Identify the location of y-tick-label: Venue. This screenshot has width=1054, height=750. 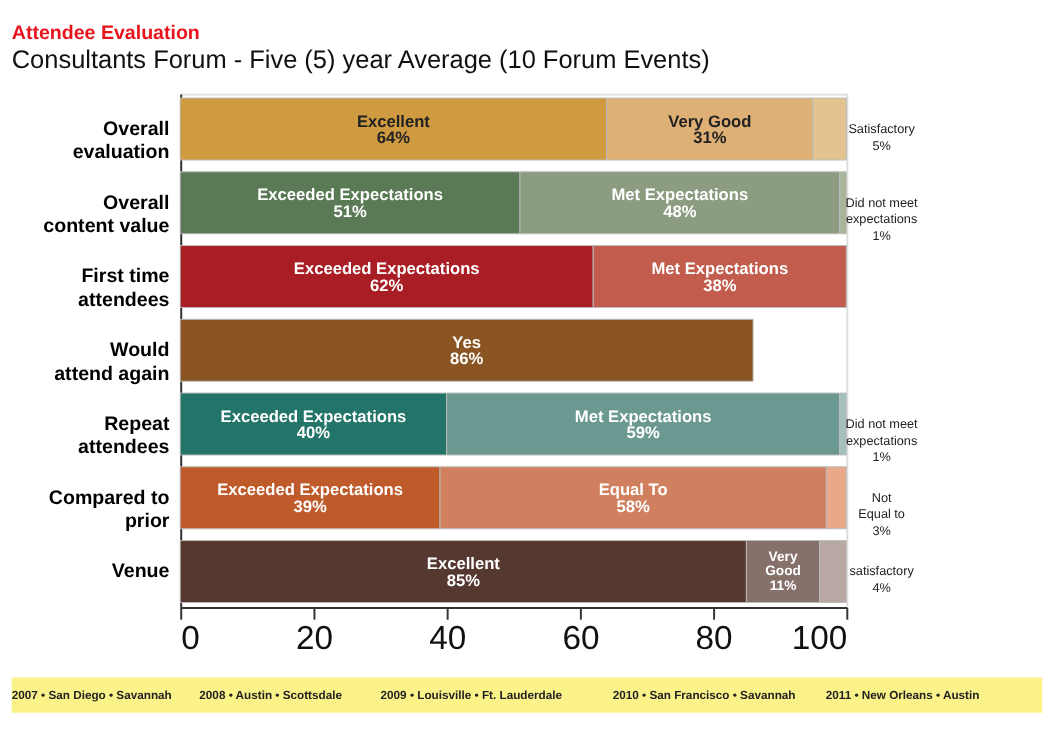
(141, 572).